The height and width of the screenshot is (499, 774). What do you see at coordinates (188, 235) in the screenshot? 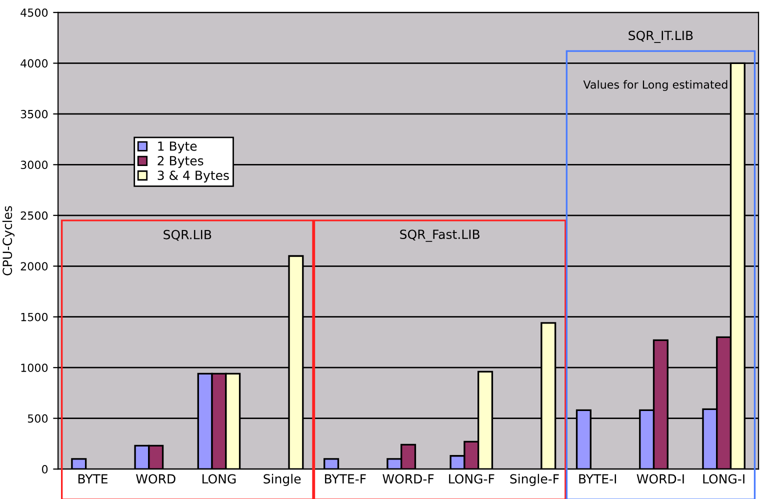
I see `annotation: SQR.LIB` at bounding box center [188, 235].